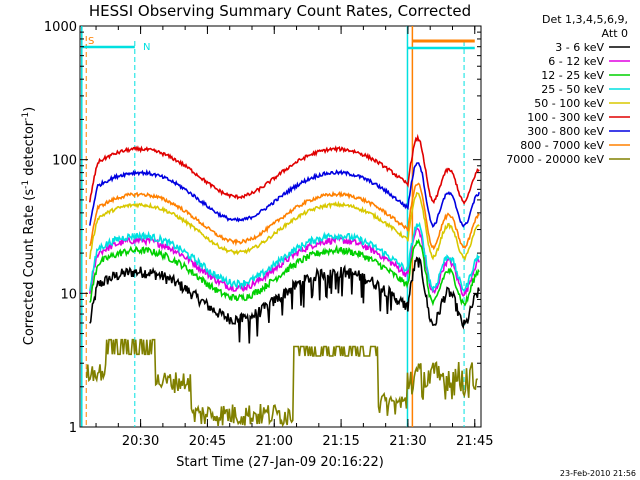  What do you see at coordinates (29, 226) in the screenshot?
I see `y-axis-label: Corrected Count Rate (s-1 detector-1)` at bounding box center [29, 226].